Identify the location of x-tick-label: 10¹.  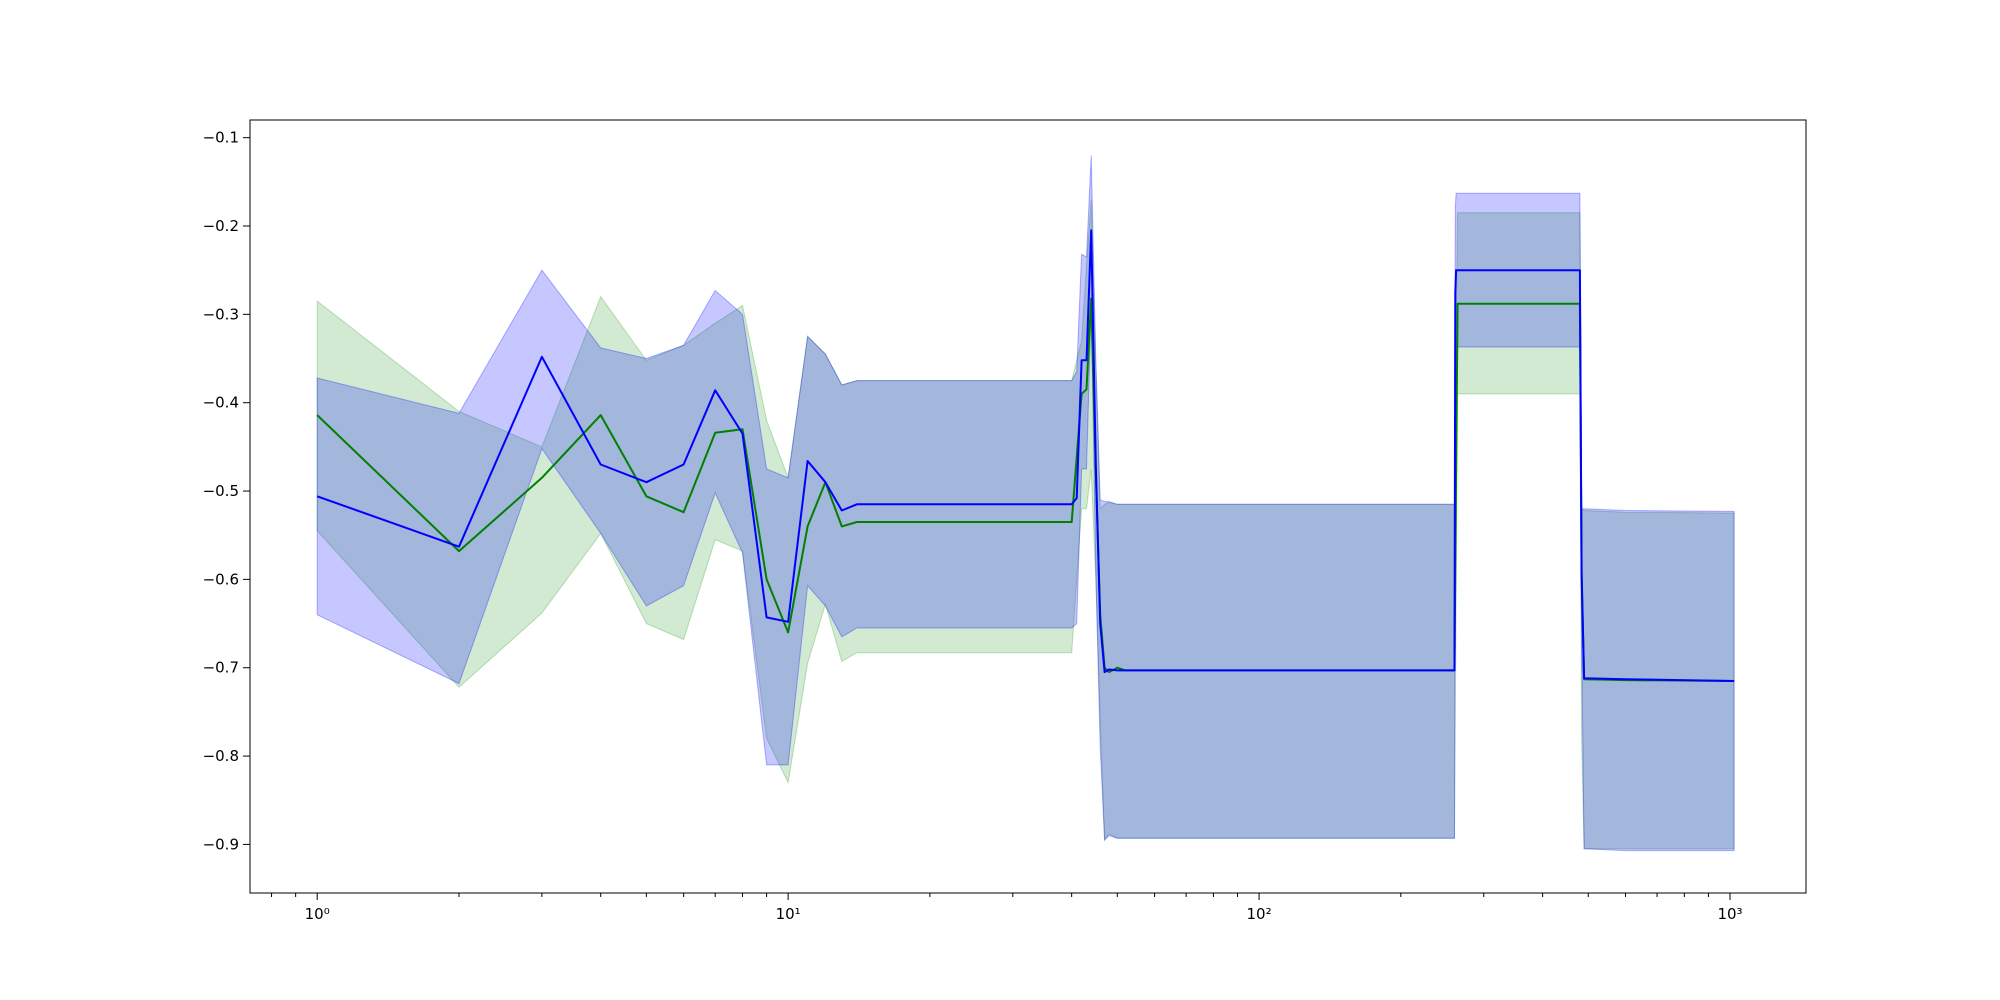
(788, 914).